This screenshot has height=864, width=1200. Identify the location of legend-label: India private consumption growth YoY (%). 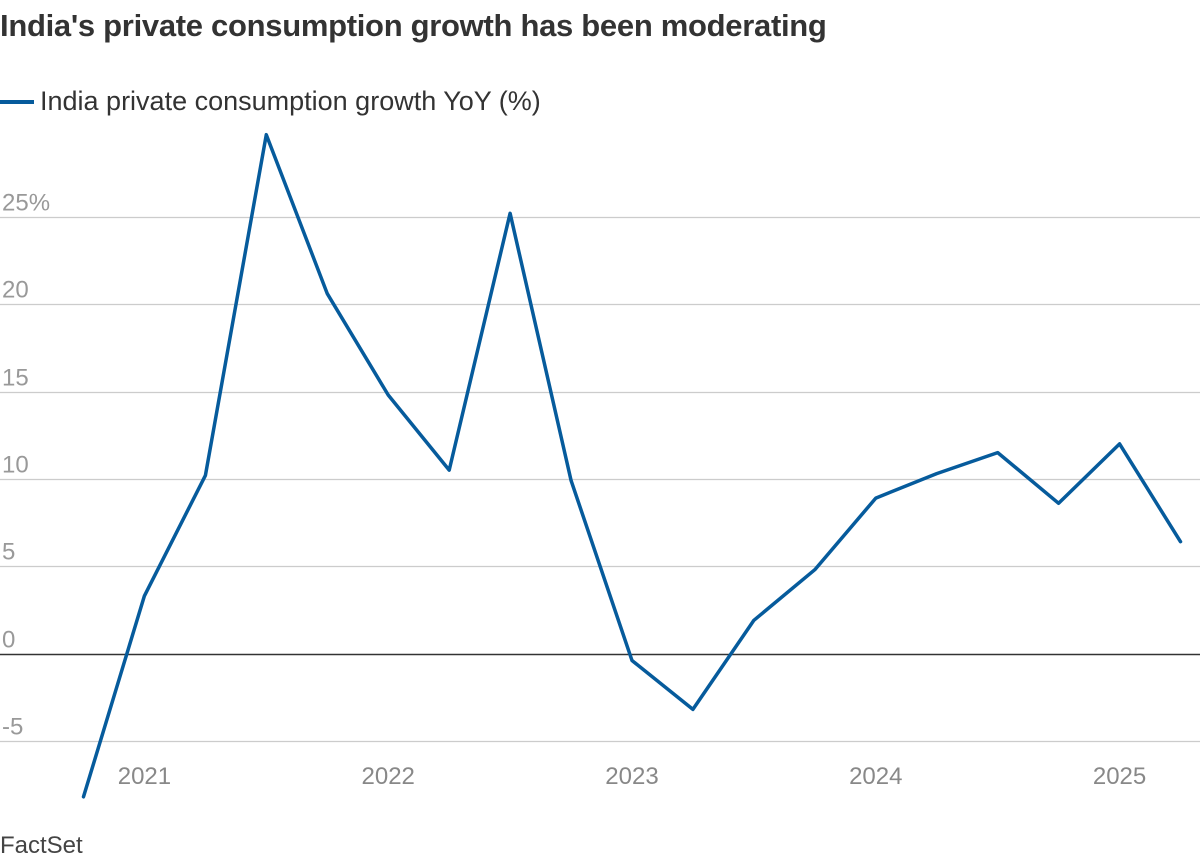
(290, 101).